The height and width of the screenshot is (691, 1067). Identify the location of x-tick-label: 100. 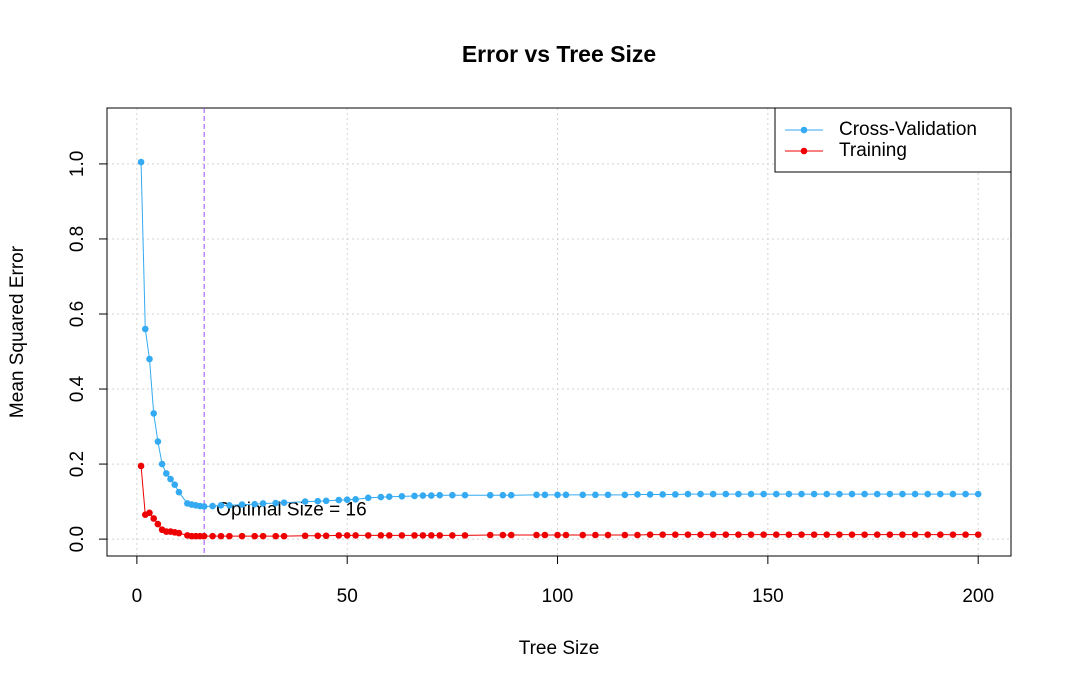
(558, 596).